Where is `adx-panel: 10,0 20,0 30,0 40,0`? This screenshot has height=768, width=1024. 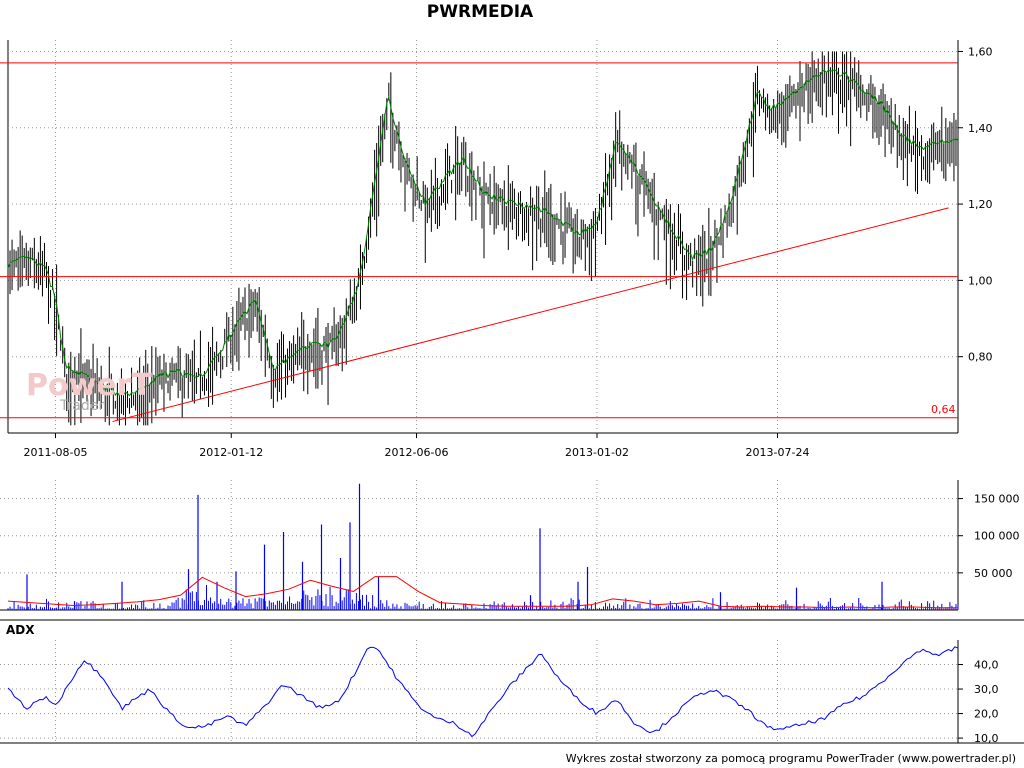
adx-panel: 10,0 20,0 30,0 40,0 is located at coordinates (512, 692).